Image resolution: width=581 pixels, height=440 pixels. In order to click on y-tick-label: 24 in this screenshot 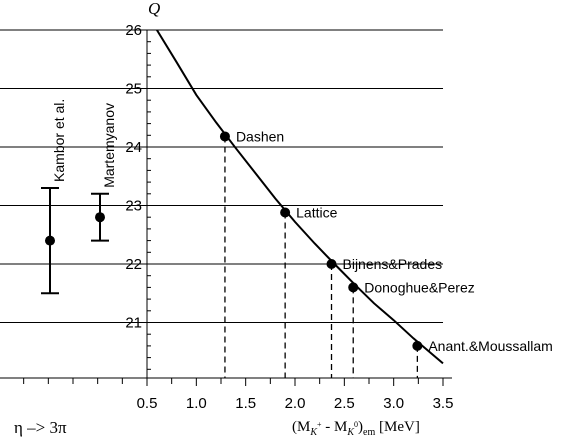, I will do `click(133, 147)`.